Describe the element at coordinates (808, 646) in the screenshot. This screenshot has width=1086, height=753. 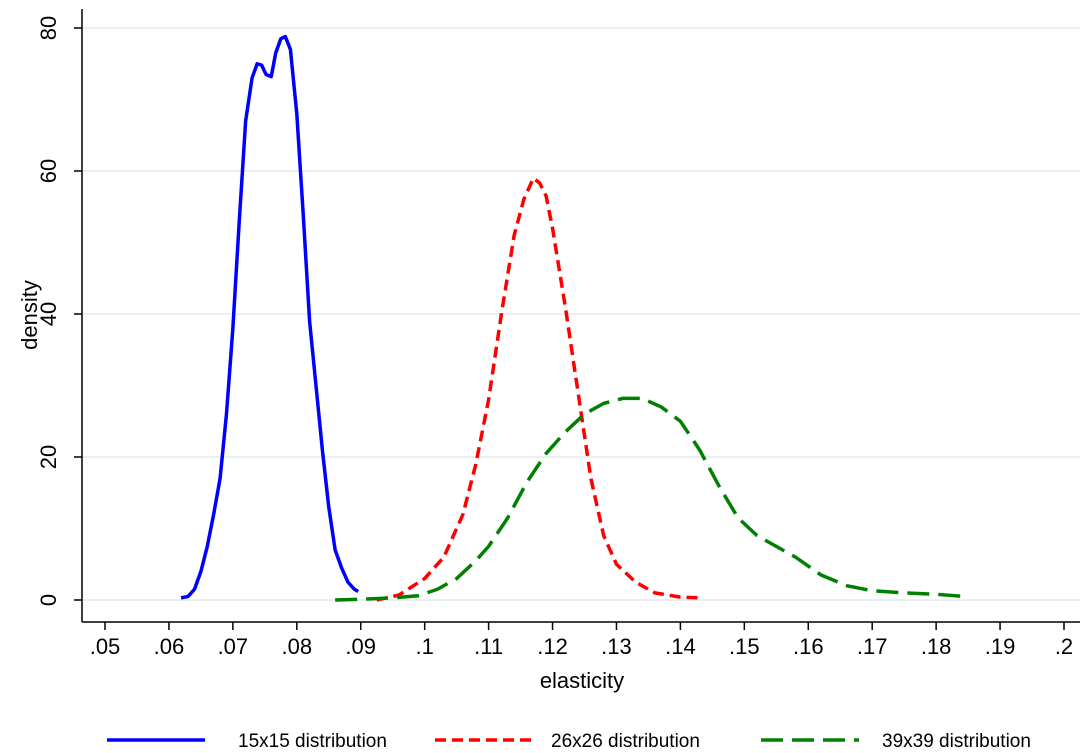
I see `x-tick-label: .16` at that location.